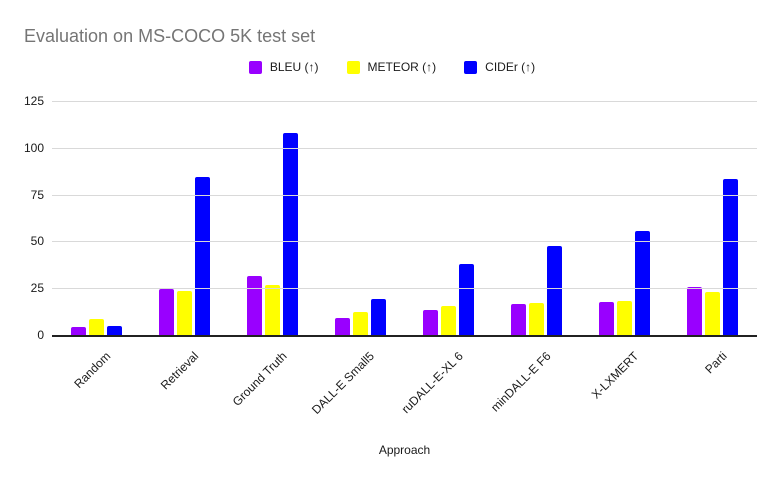  I want to click on x-category-label: Parti, so click(716, 363).